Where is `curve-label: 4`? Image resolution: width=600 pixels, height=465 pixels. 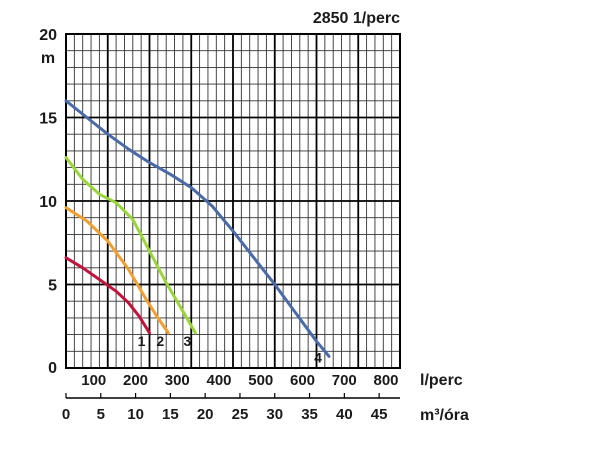
curve-label: 4 is located at coordinates (318, 357).